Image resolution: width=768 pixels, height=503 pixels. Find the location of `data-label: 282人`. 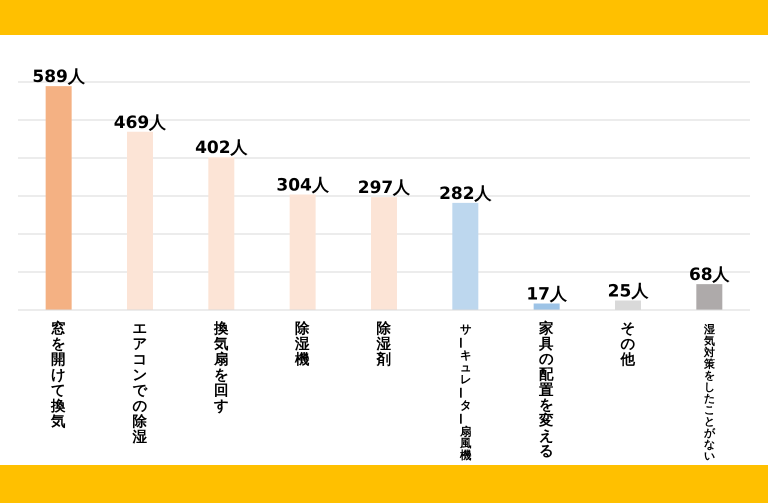

data-label: 282人 is located at coordinates (466, 194).